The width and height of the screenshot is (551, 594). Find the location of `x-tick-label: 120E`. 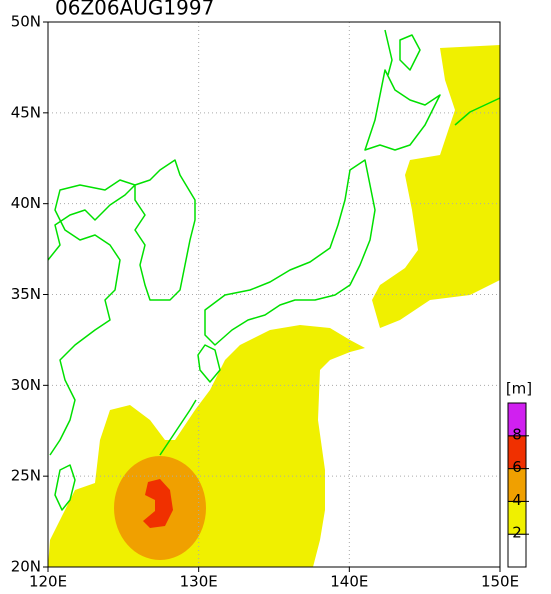

x-tick-label: 120E is located at coordinates (48, 582).